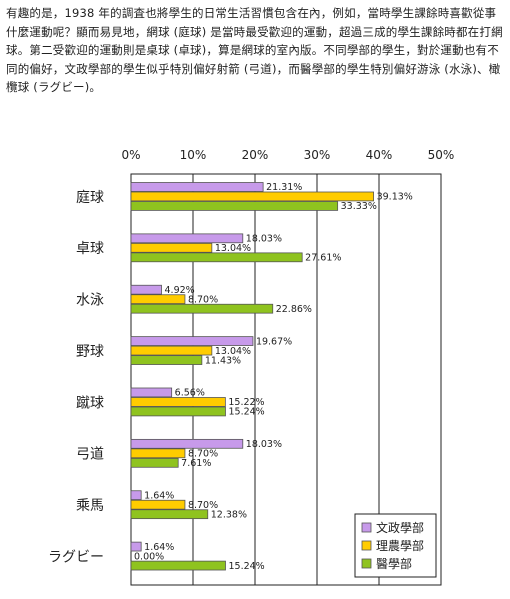 The image size is (510, 599). What do you see at coordinates (190, 393) in the screenshot?
I see `value-label: 6.56%` at bounding box center [190, 393].